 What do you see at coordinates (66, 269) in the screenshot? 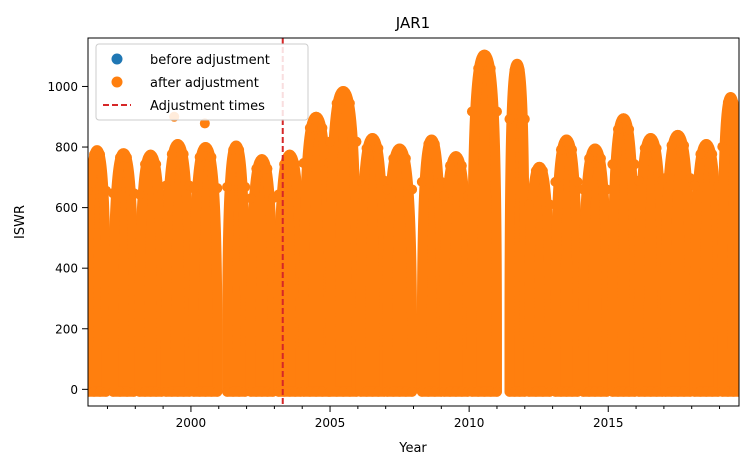
I see `y-tick-label: 400` at bounding box center [66, 269].